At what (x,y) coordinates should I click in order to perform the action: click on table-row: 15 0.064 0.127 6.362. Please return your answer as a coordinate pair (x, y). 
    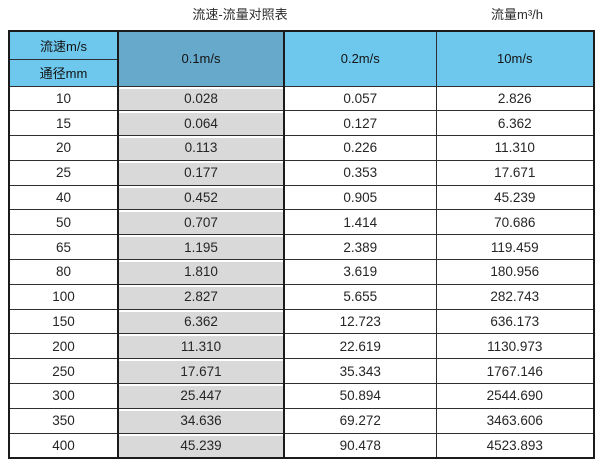
    Looking at the image, I should click on (301, 123).